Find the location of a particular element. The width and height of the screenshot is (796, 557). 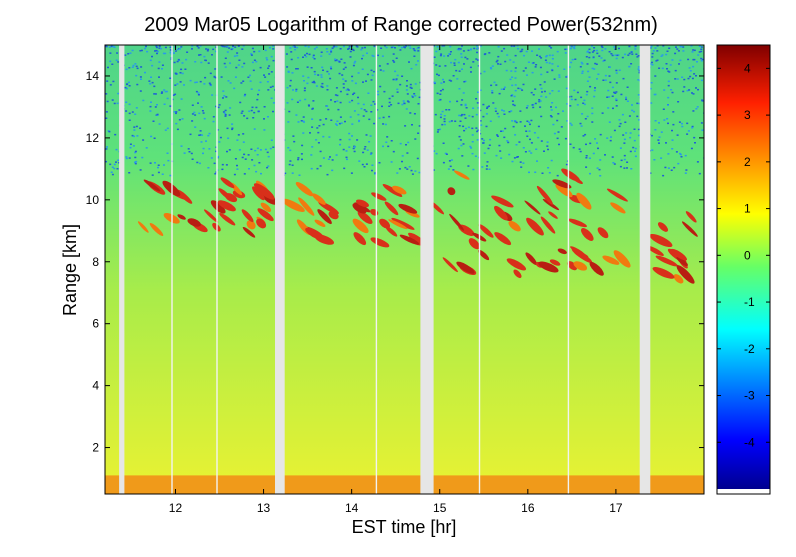

y-tick-label: 12 is located at coordinates (93, 138).